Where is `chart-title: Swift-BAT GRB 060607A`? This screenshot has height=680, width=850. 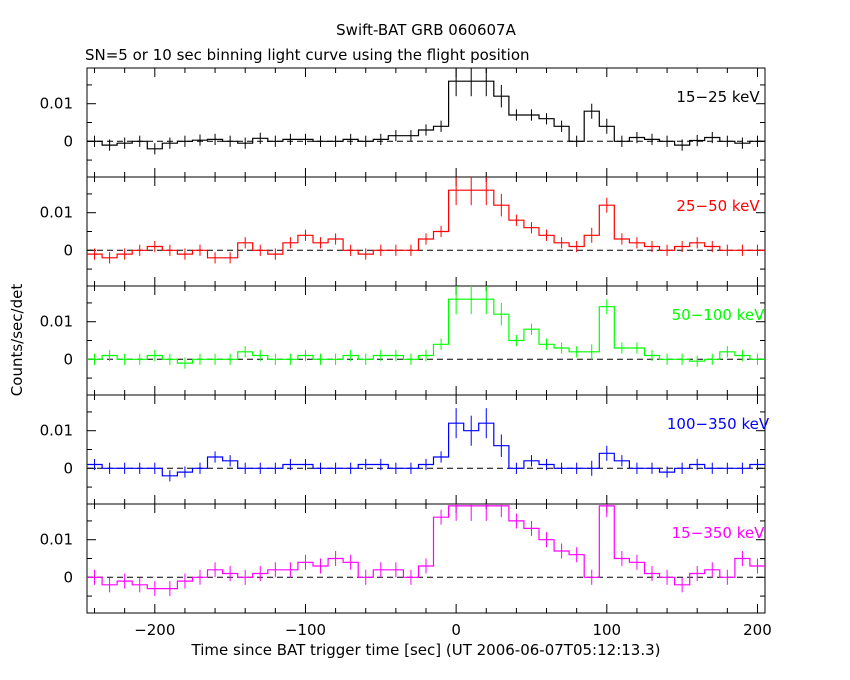
chart-title: Swift-BAT GRB 060607A is located at coordinates (426, 30).